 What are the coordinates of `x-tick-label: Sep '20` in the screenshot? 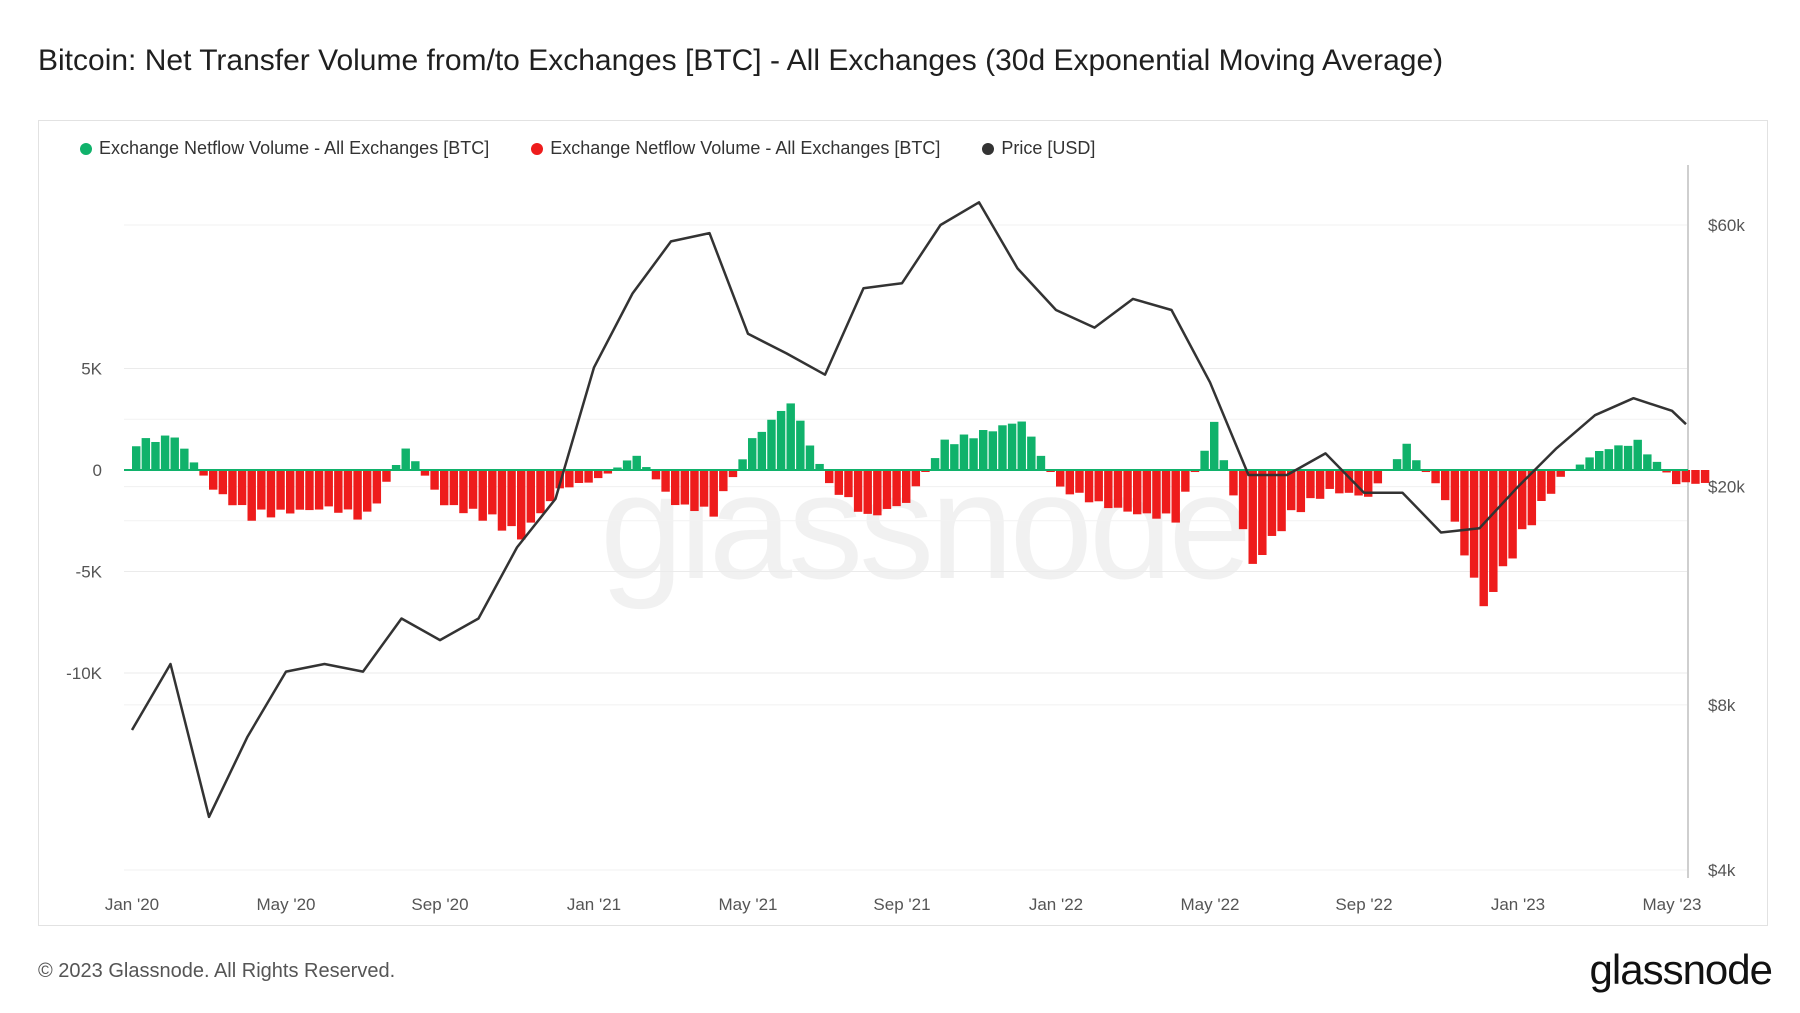 It's located at (439, 904).